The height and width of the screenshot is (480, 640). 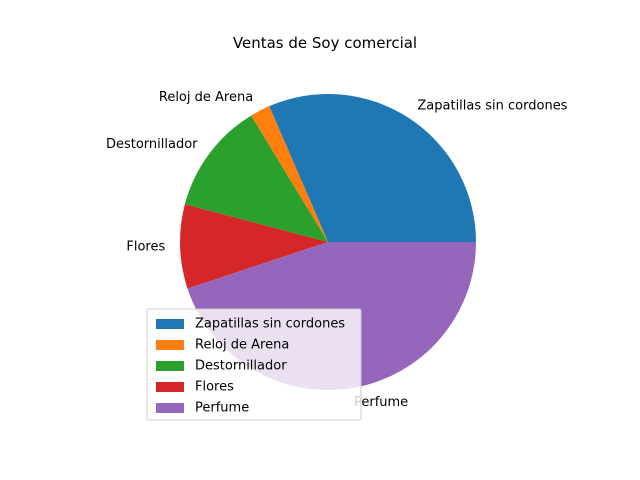 What do you see at coordinates (214, 387) in the screenshot?
I see `legend-label-flores: Flores` at bounding box center [214, 387].